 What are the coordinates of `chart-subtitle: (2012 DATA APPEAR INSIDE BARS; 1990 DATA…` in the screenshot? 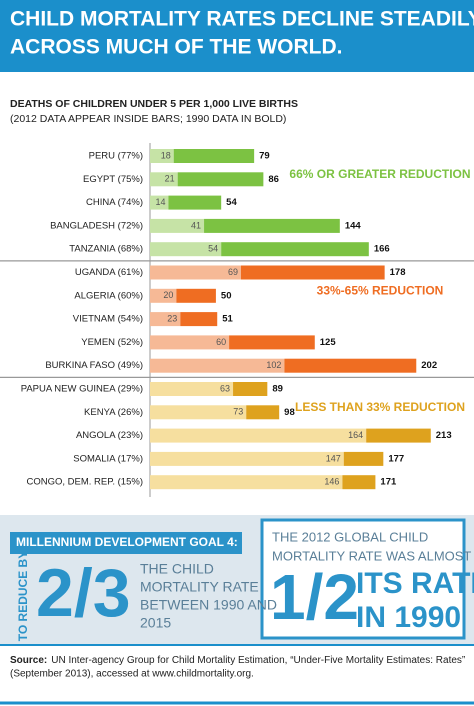 It's located at (148, 119).